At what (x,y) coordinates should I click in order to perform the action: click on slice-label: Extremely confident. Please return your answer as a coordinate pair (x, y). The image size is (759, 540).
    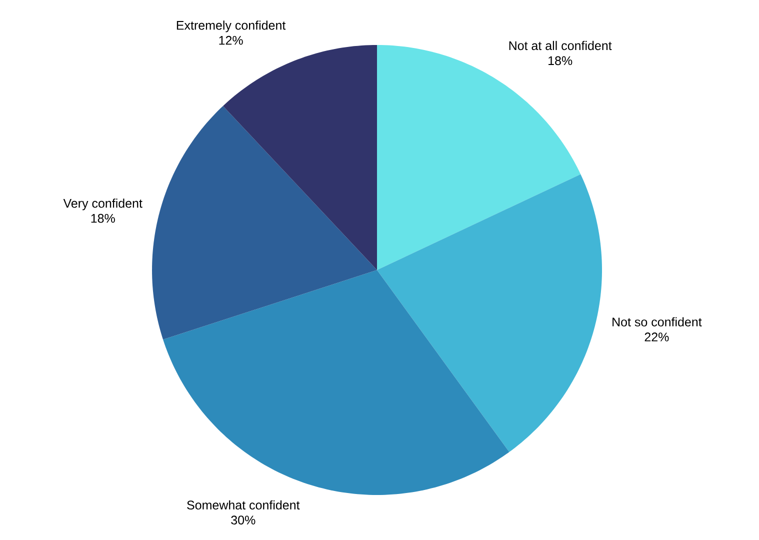
    Looking at the image, I should click on (231, 26).